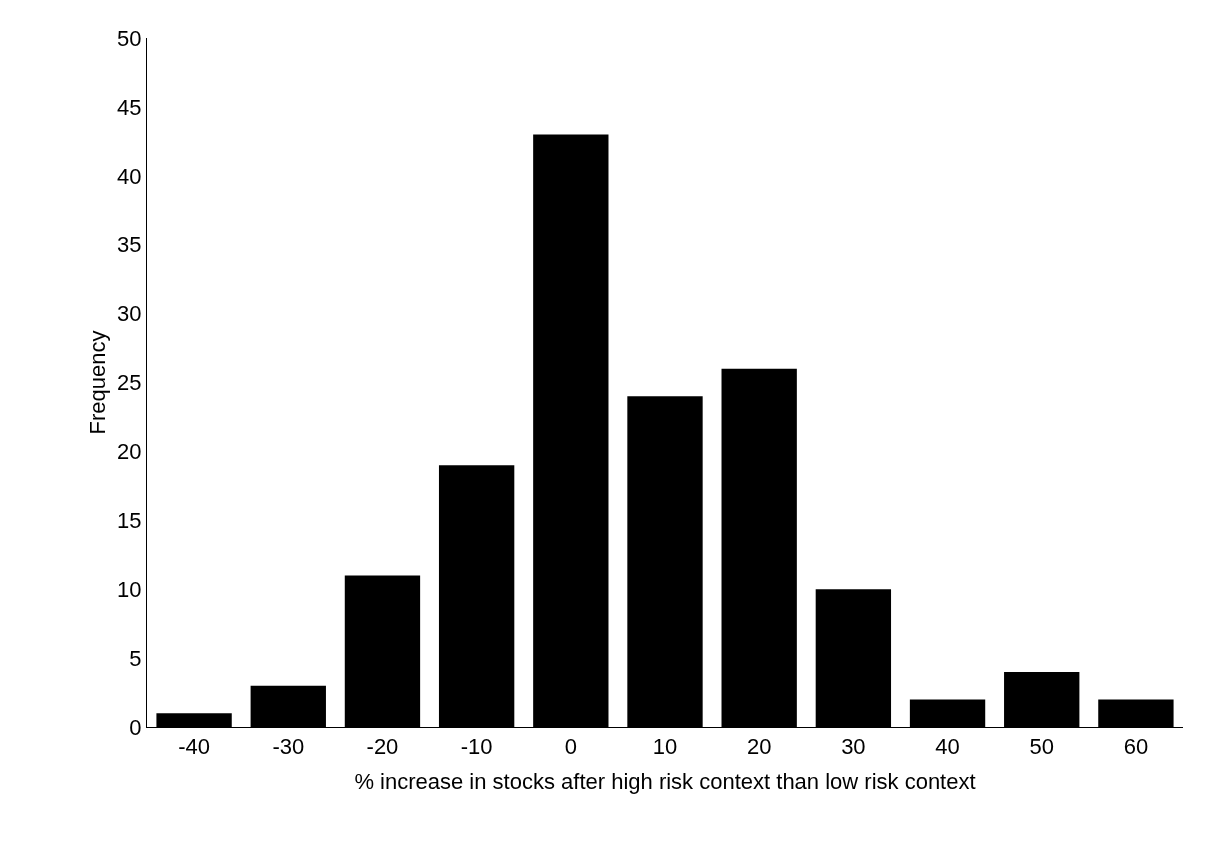 The image size is (1216, 858). Describe the element at coordinates (194, 747) in the screenshot. I see `x-tick-label: -40` at that location.